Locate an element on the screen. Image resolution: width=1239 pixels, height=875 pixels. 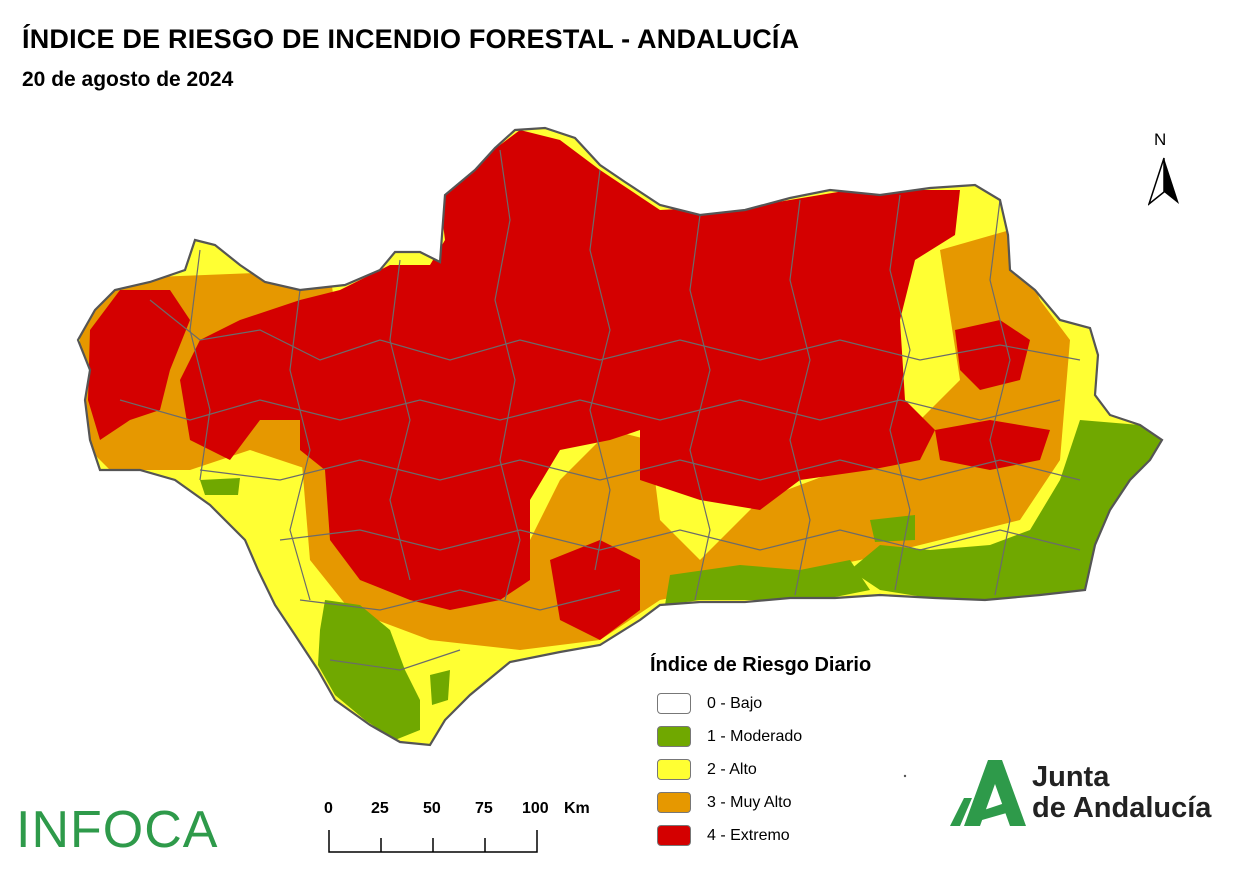
legend-label: 1 - Moderado is located at coordinates (755, 736).